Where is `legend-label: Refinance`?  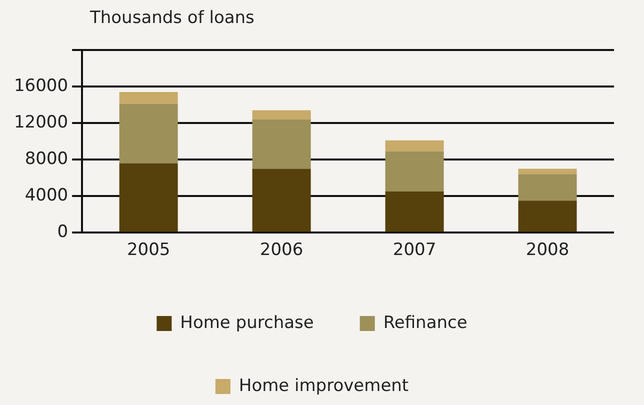
legend-label: Refinance is located at coordinates (425, 322).